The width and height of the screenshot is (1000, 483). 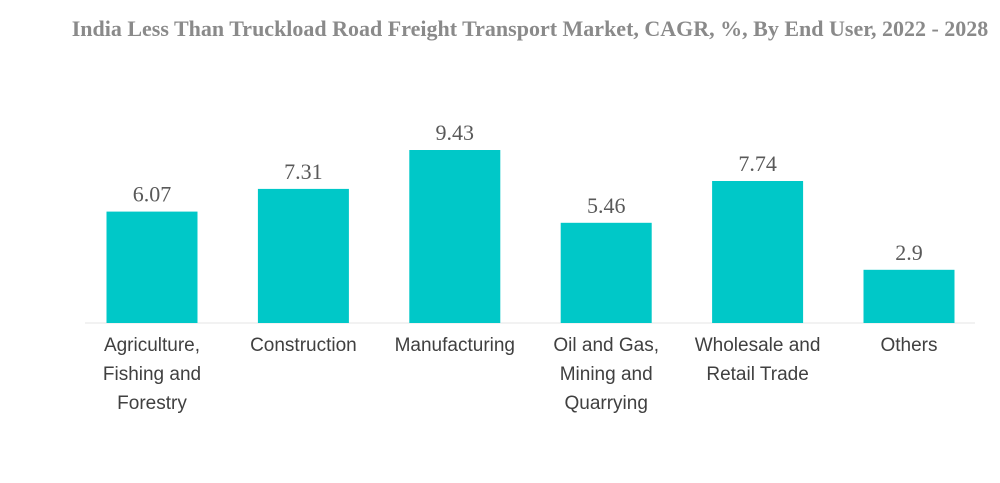 I want to click on category-label-5: Wholesale and Retail Trade, so click(x=758, y=360).